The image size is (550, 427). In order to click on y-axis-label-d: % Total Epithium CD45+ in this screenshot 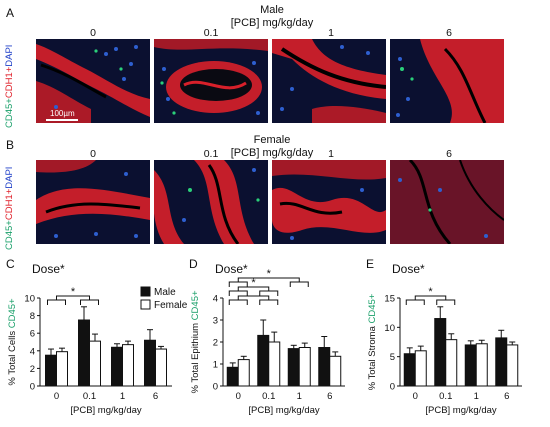, I will do `click(195, 342)`.